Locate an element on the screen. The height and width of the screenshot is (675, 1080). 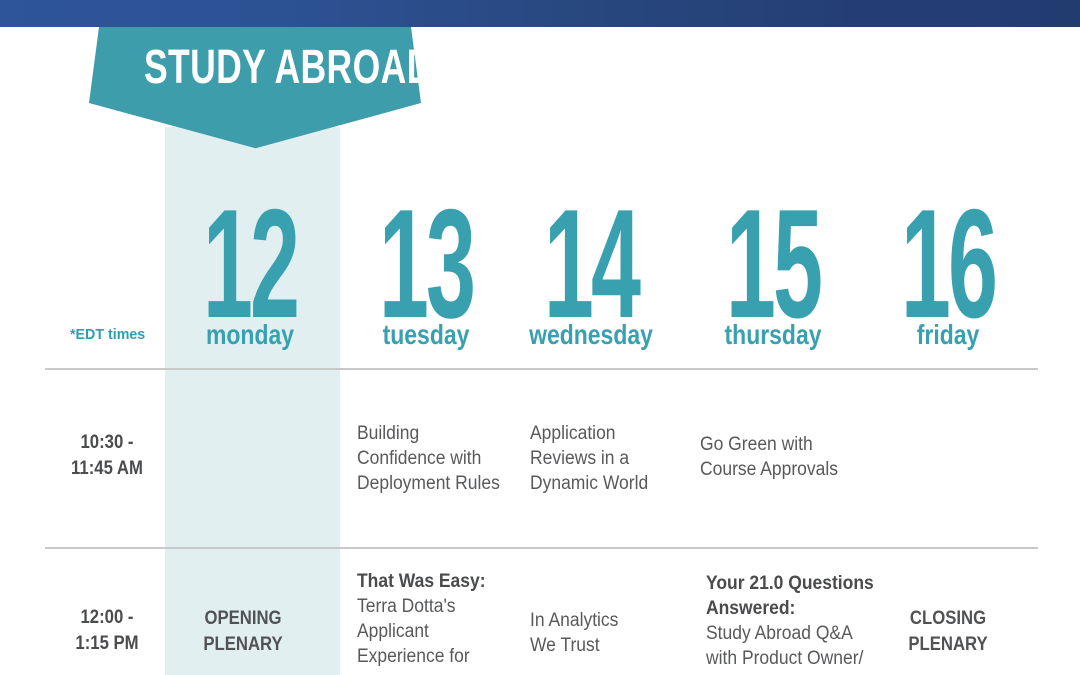
monday-highlight-column is located at coordinates (252, 401).